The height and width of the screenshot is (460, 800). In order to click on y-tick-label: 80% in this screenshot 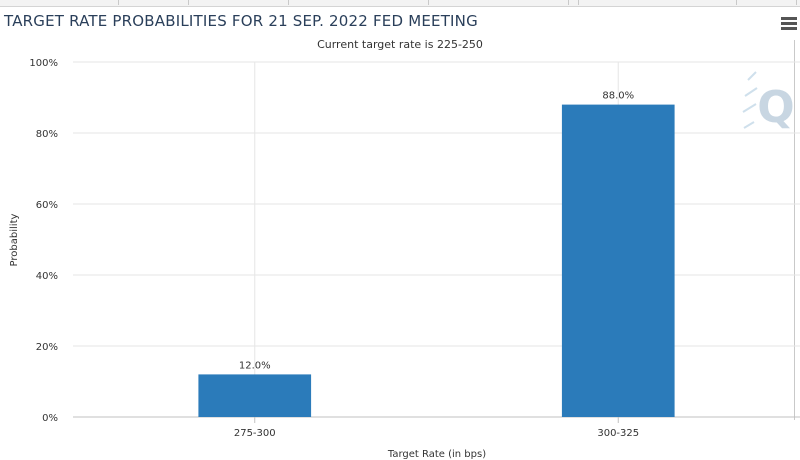, I will do `click(47, 134)`.